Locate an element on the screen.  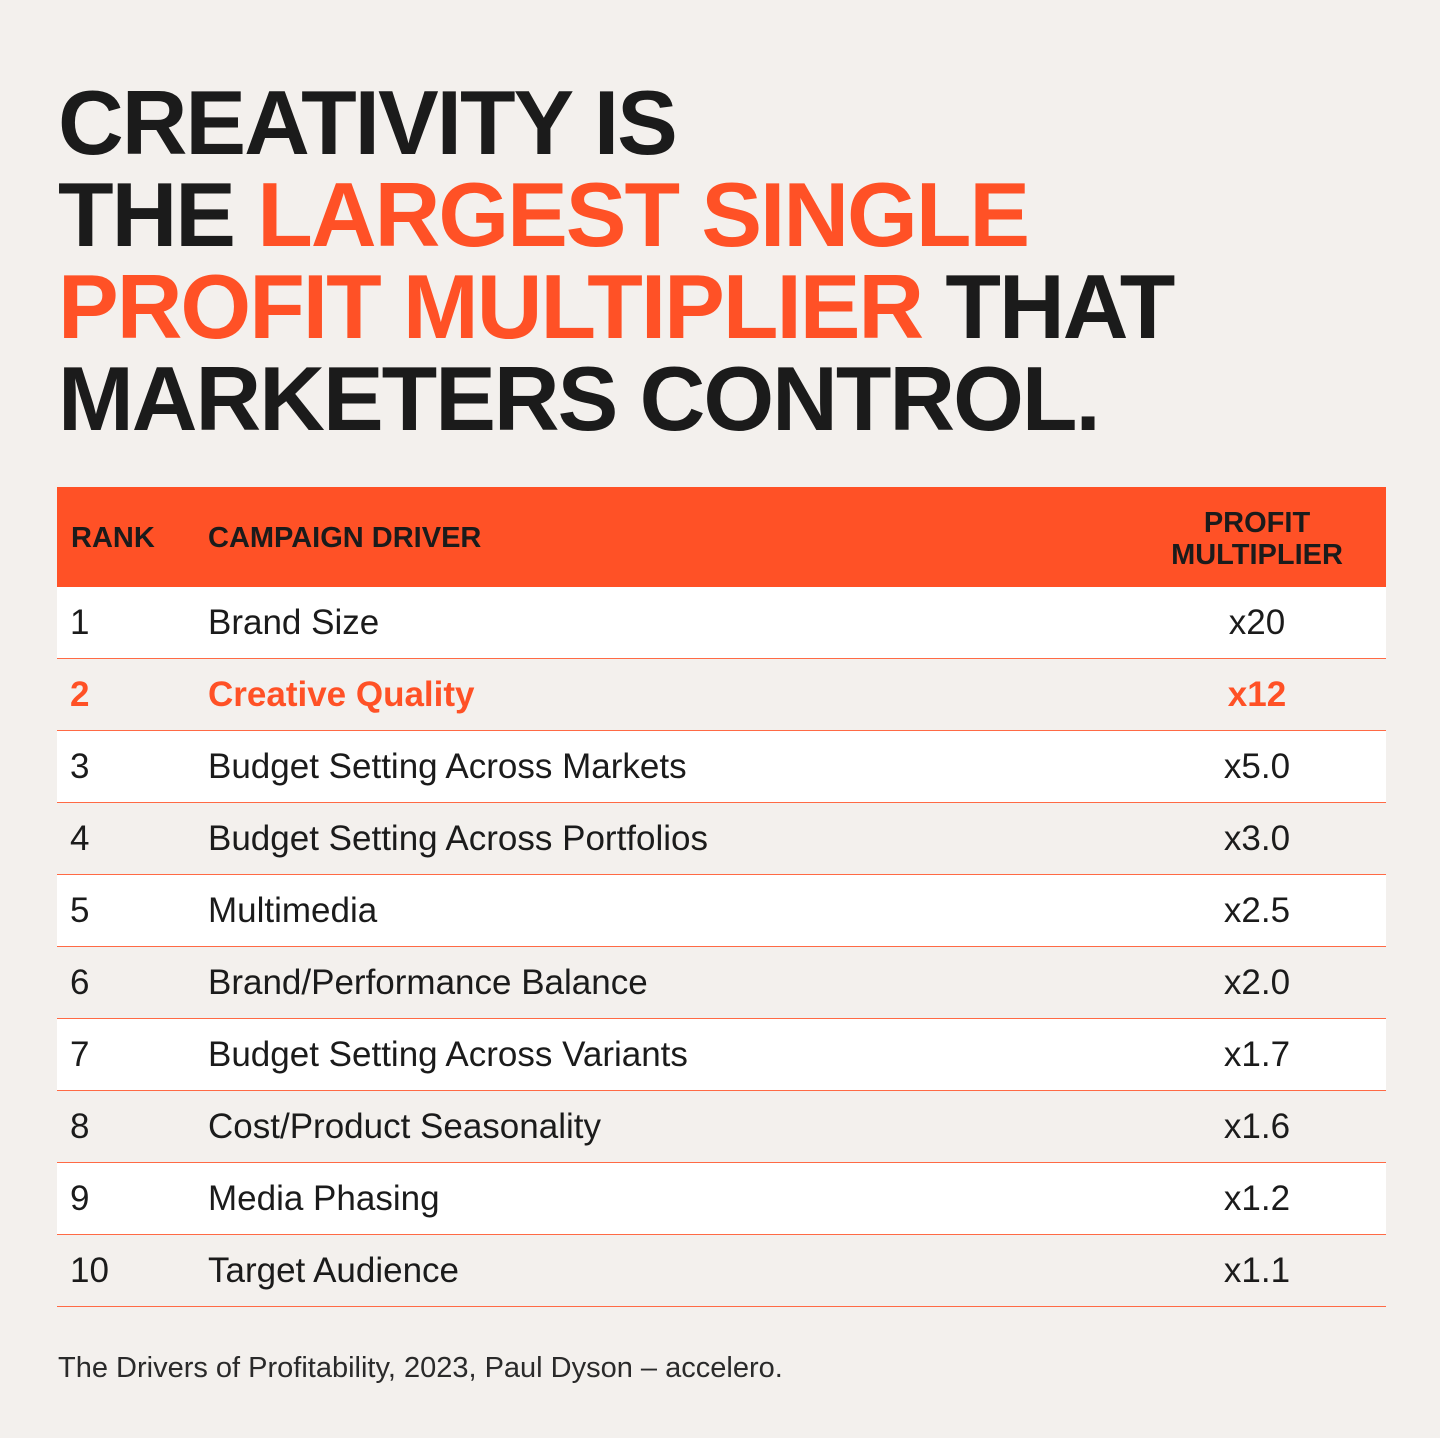
headline-line-2-prefix: THE is located at coordinates (158, 215).